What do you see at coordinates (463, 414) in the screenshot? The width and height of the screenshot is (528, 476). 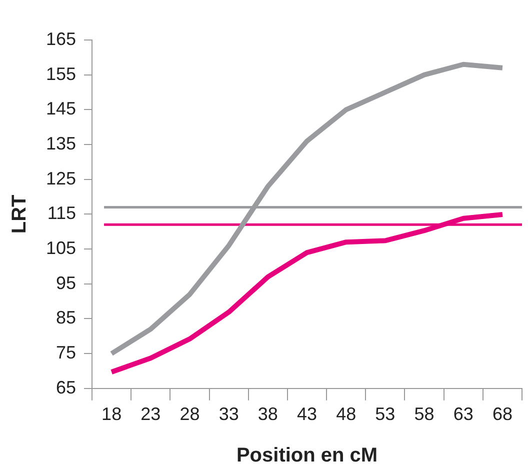 I see `x-tick-label: 63` at bounding box center [463, 414].